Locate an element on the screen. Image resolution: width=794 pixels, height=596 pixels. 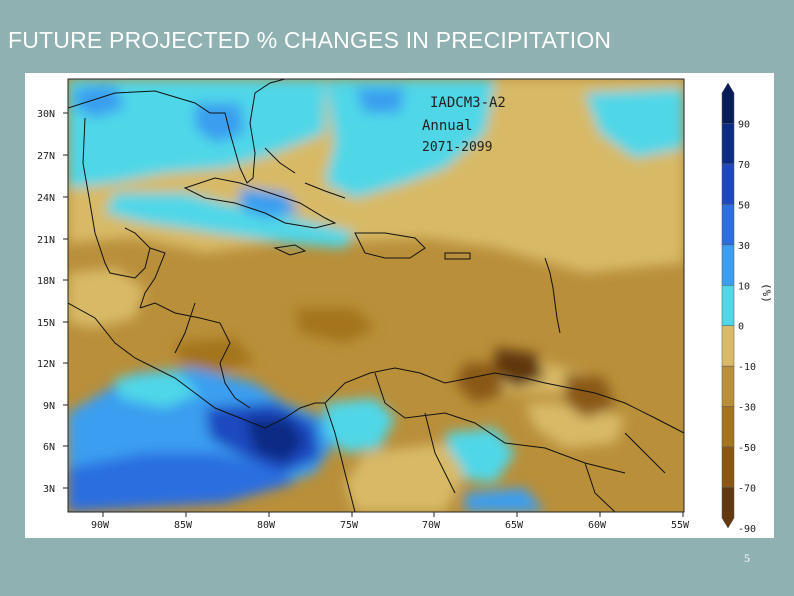
lon-axis: 90W 85W 80W 75W 70W 65W 60W 55W is located at coordinates (390, 521).